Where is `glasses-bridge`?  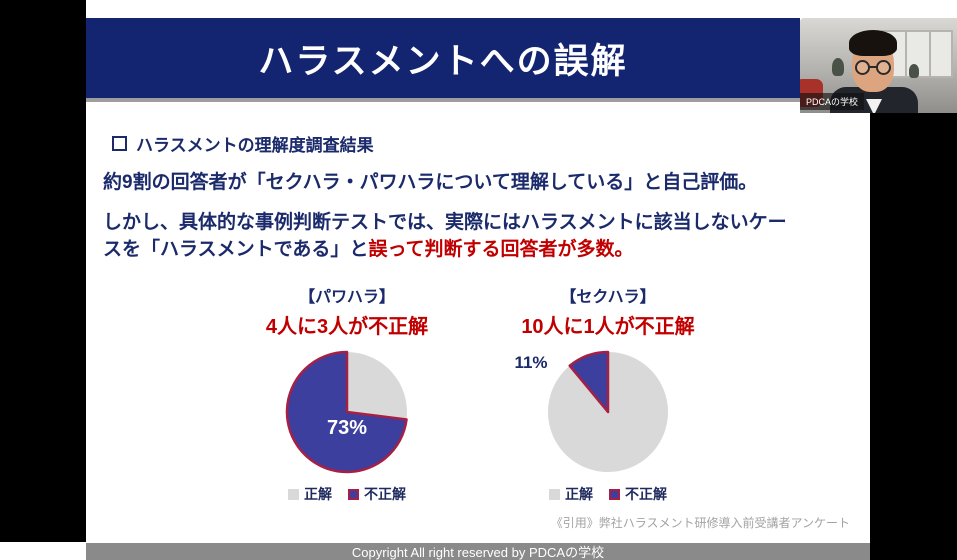
glasses-bridge is located at coordinates (873, 67).